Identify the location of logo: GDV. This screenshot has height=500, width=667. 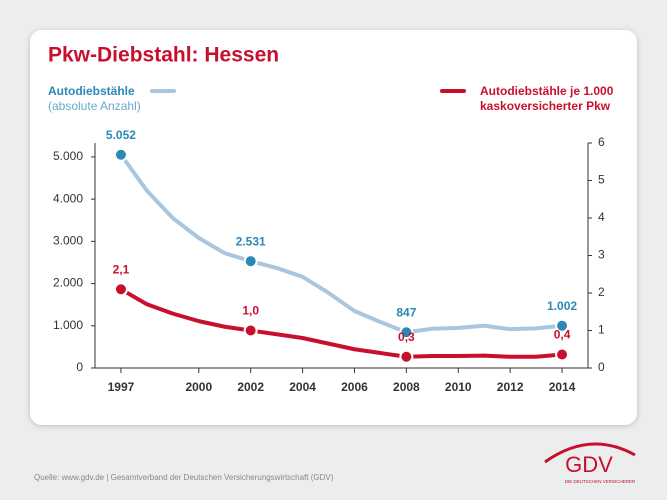
(589, 464).